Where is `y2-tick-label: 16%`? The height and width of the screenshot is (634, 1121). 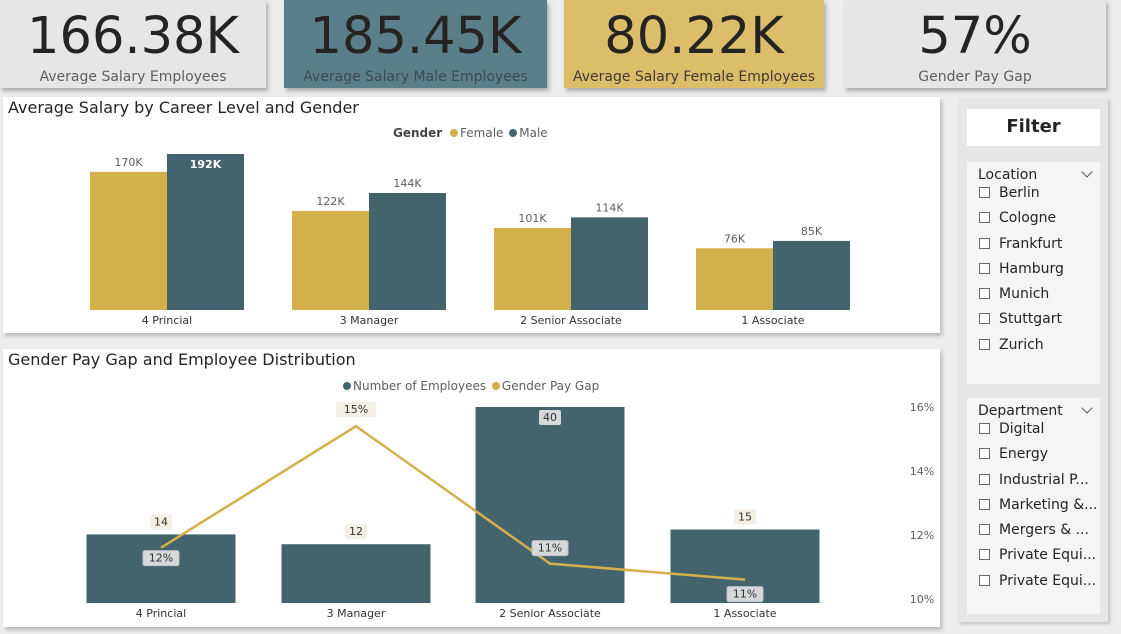
y2-tick-label: 16% is located at coordinates (922, 407).